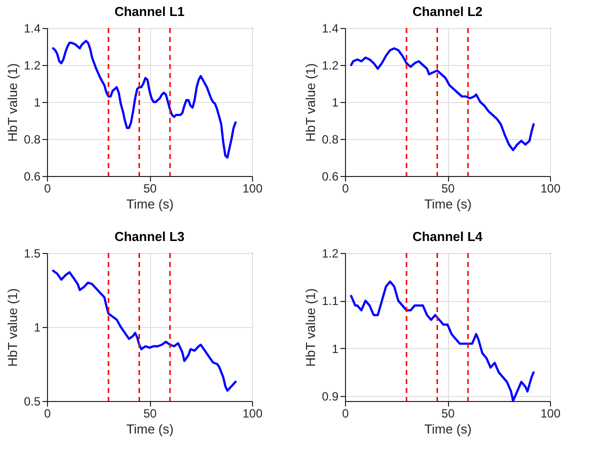 This screenshot has height=464, width=602. I want to click on chart-title: Channel L4, so click(448, 236).